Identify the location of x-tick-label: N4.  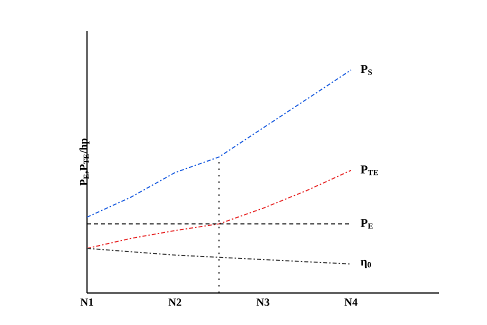
(351, 302).